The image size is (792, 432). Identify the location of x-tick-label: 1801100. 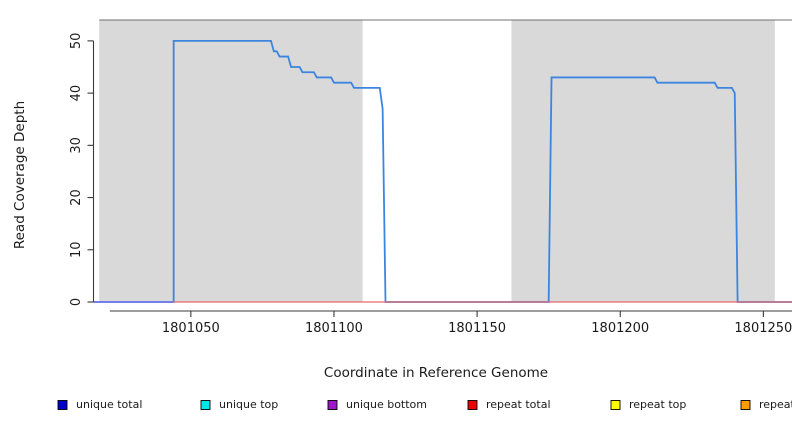
(334, 328).